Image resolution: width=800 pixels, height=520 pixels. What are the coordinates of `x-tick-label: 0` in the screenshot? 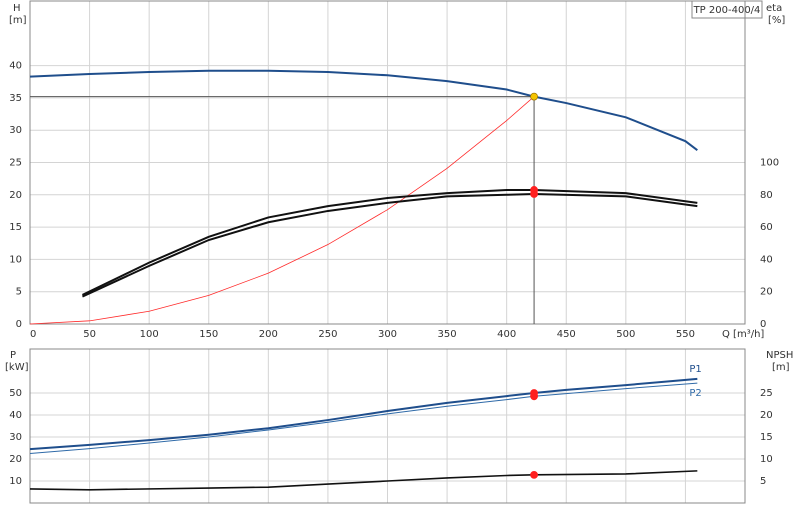 It's located at (33, 334).